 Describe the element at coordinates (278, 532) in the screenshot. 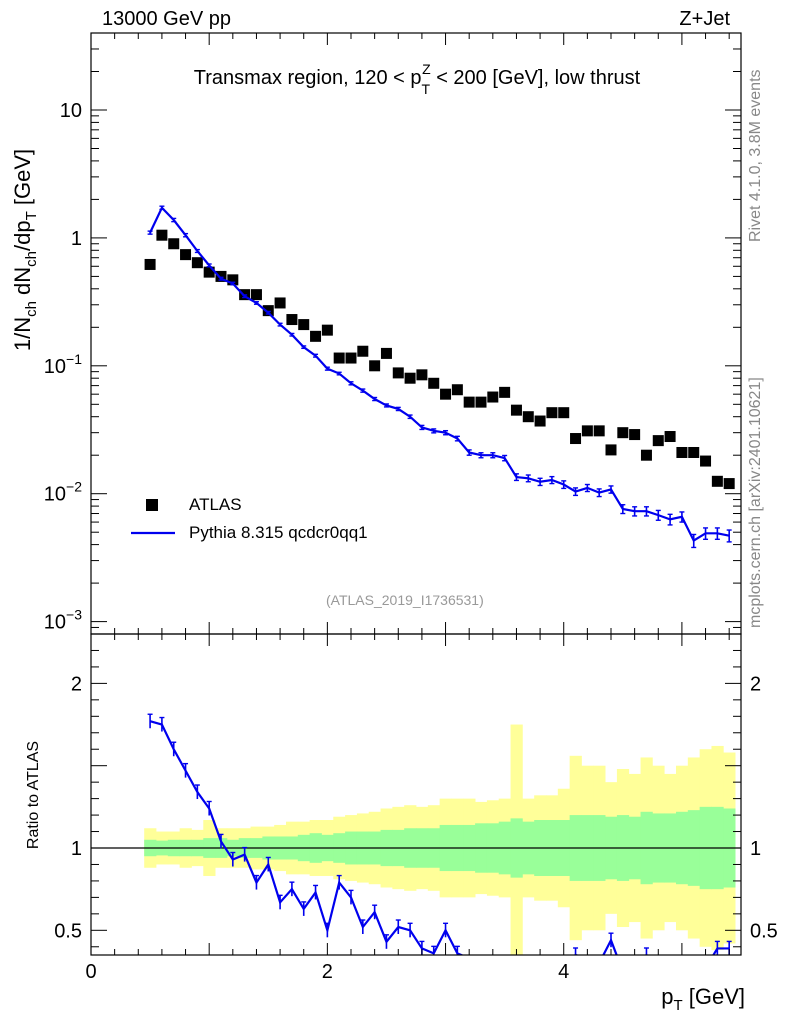

I see `legend-entry-pythia: Pythia 8.315 qcdcr0qq1` at that location.